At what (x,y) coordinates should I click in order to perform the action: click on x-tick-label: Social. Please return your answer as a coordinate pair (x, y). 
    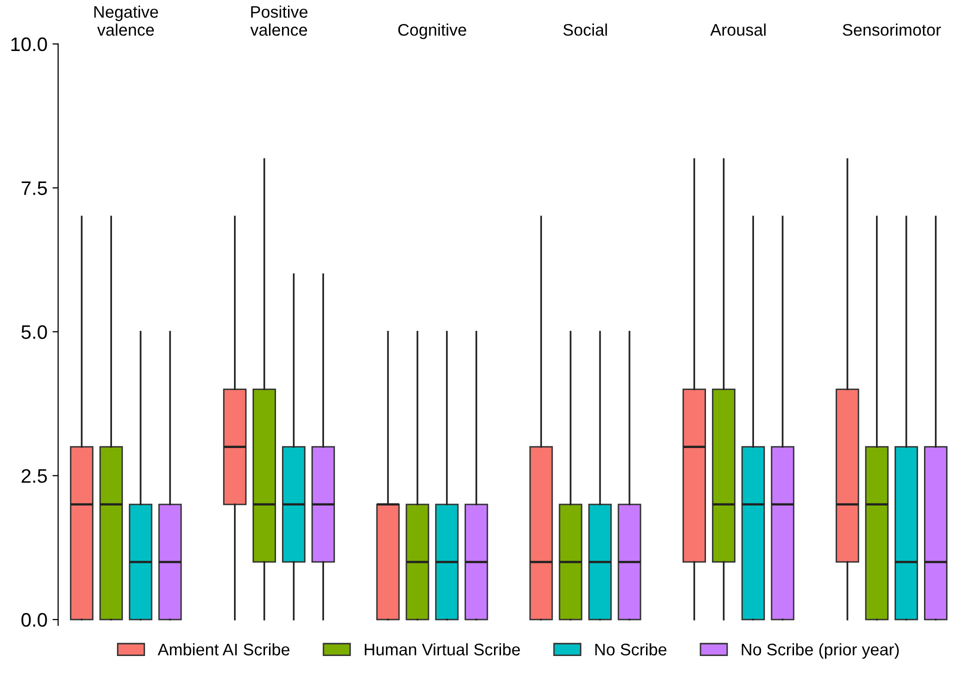
    Looking at the image, I should click on (585, 30).